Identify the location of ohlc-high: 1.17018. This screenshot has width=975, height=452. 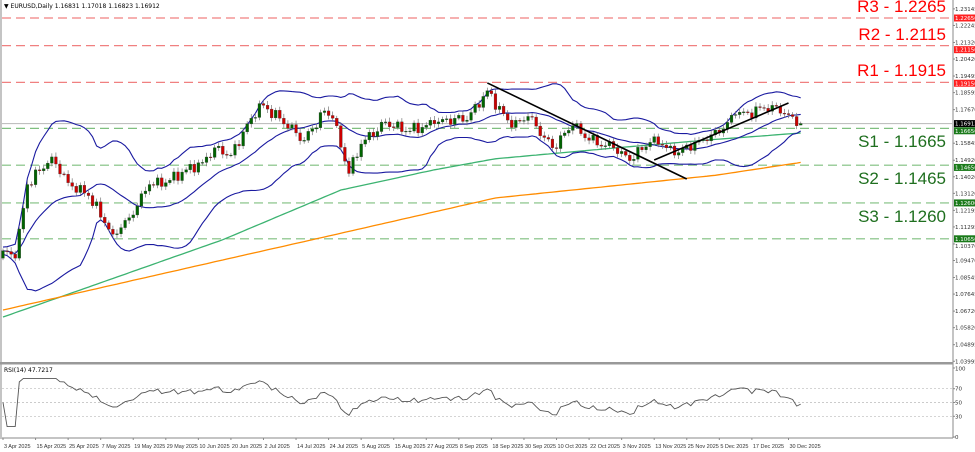
(94, 6).